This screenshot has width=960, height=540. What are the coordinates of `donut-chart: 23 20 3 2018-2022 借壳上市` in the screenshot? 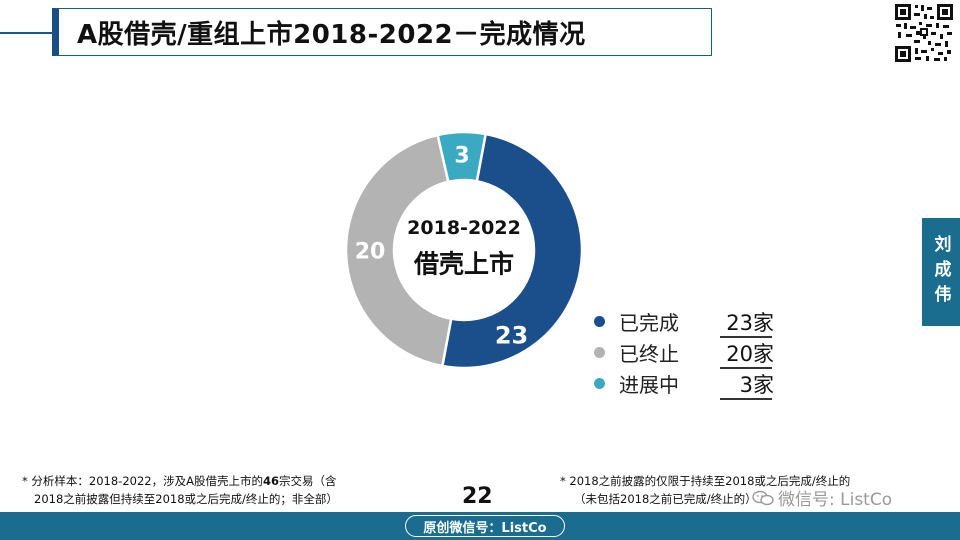 It's located at (464, 250).